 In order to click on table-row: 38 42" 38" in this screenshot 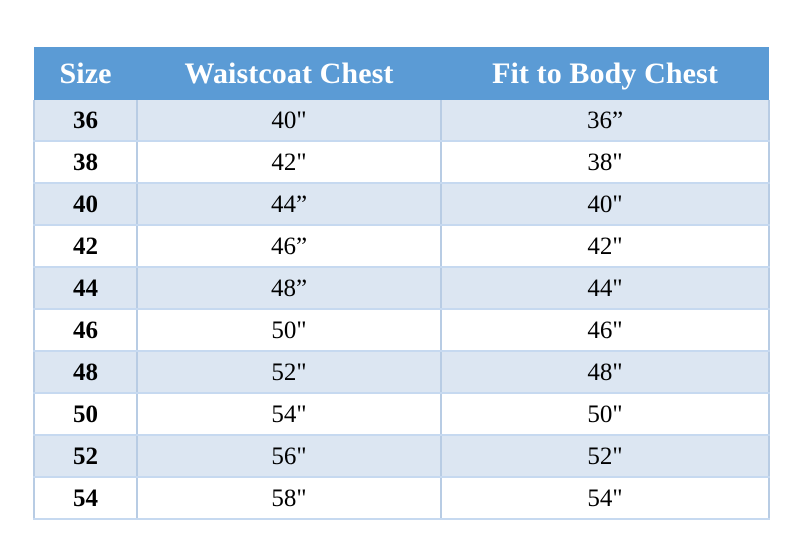, I will do `click(401, 162)`.